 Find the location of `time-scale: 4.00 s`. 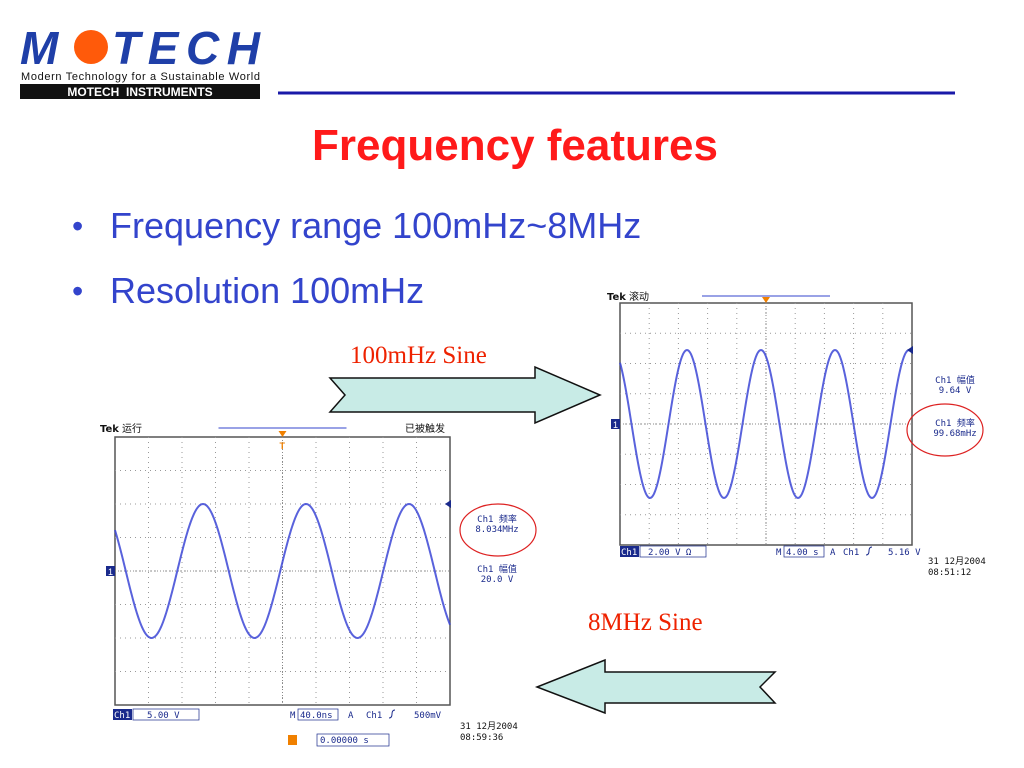

time-scale: 4.00 s is located at coordinates (802, 553).